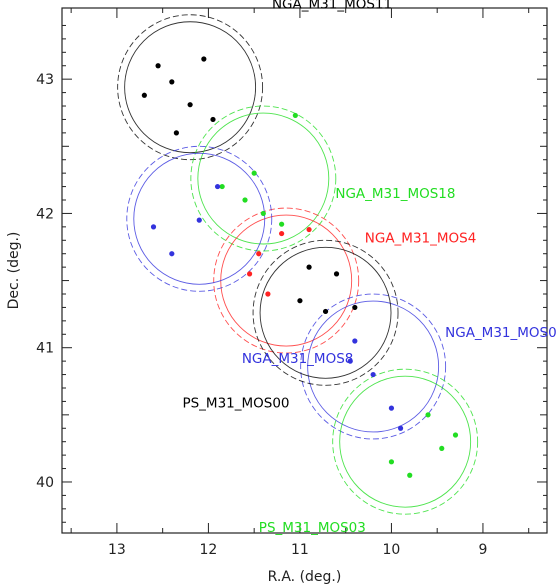 The height and width of the screenshot is (588, 560). I want to click on field-label: NGA_M31_MOS4, so click(421, 239).